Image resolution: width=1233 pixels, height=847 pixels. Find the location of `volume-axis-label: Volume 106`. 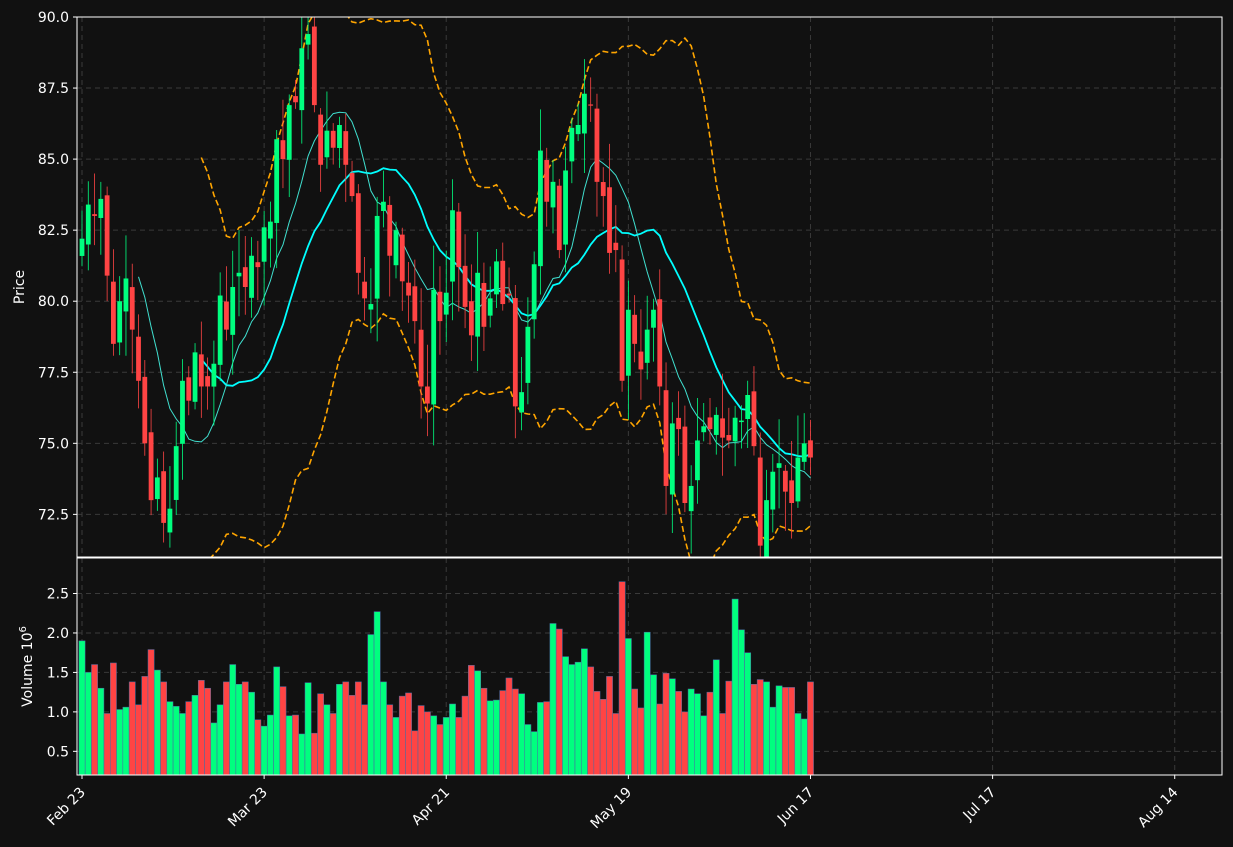

volume-axis-label: Volume 106 is located at coordinates (27, 666).